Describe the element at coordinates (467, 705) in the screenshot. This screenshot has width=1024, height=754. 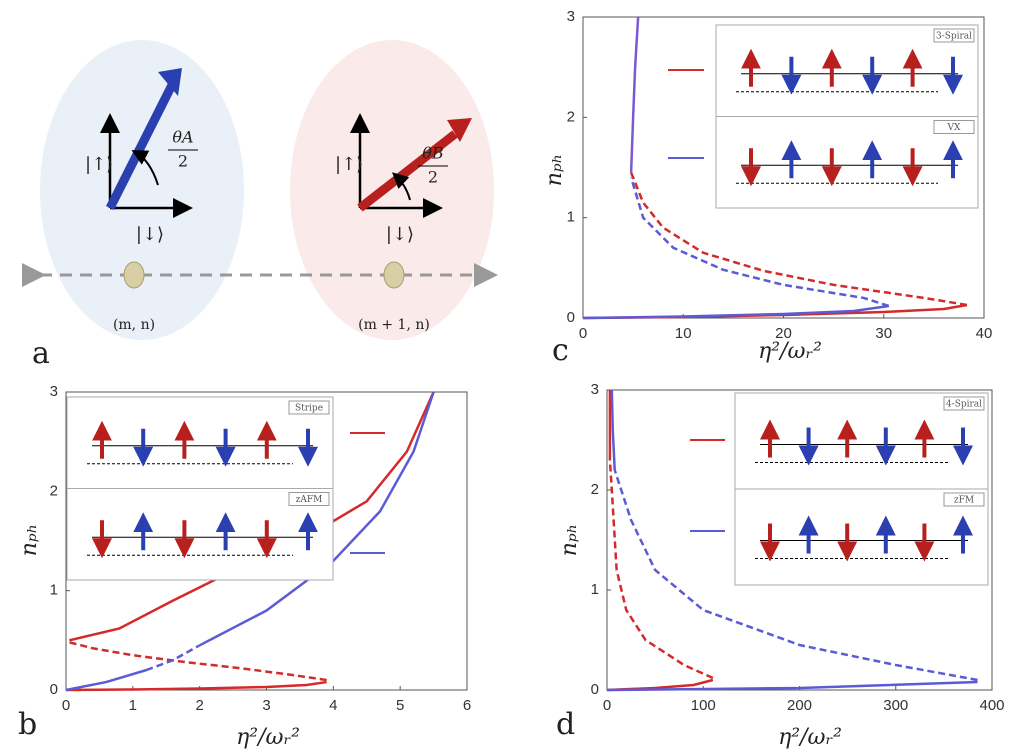
I see `x-tick-label: 6` at that location.